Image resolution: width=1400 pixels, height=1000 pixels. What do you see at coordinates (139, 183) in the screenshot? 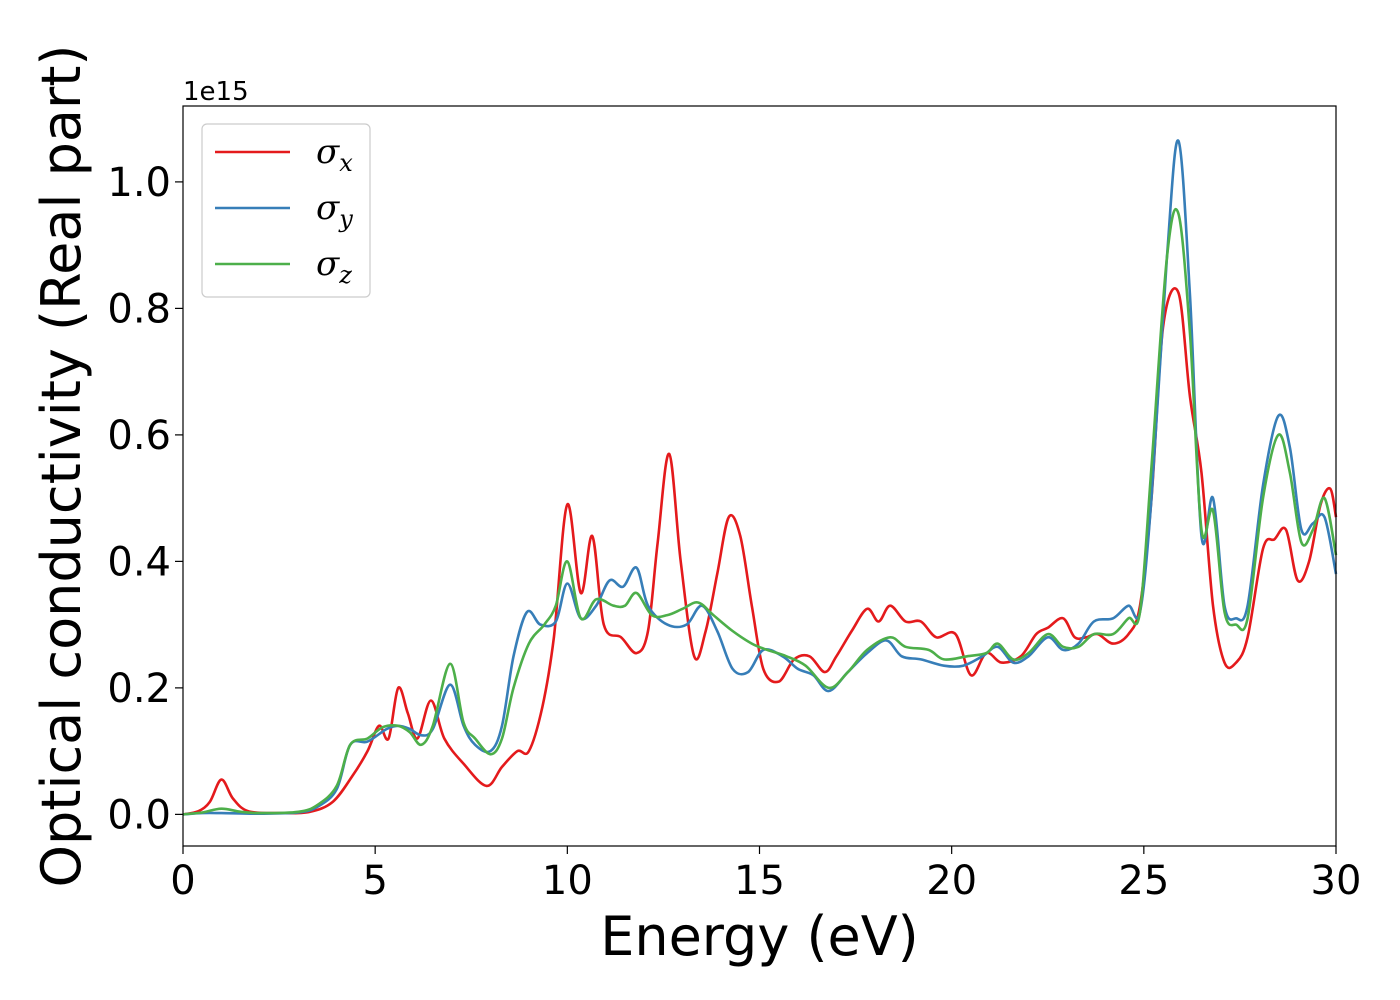
I see `y-tick-label: 1.0` at bounding box center [139, 183].